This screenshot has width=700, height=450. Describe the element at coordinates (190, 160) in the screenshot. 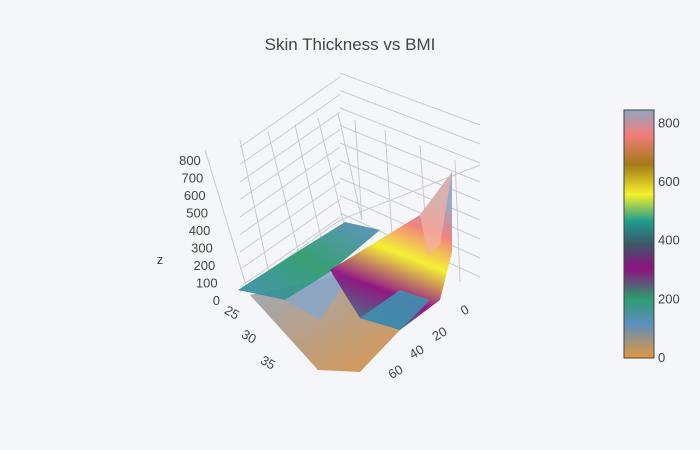

I see `z-tick-800: 800` at that location.